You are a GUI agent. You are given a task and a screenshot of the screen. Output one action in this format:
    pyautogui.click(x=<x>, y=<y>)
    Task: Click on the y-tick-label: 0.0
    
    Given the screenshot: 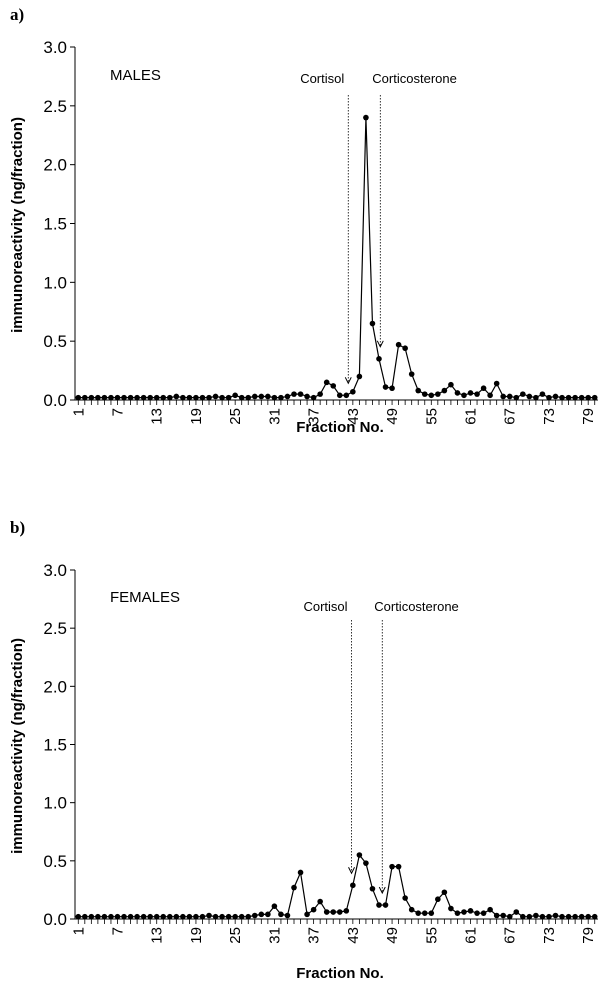 What is the action you would take?
    pyautogui.click(x=55, y=919)
    